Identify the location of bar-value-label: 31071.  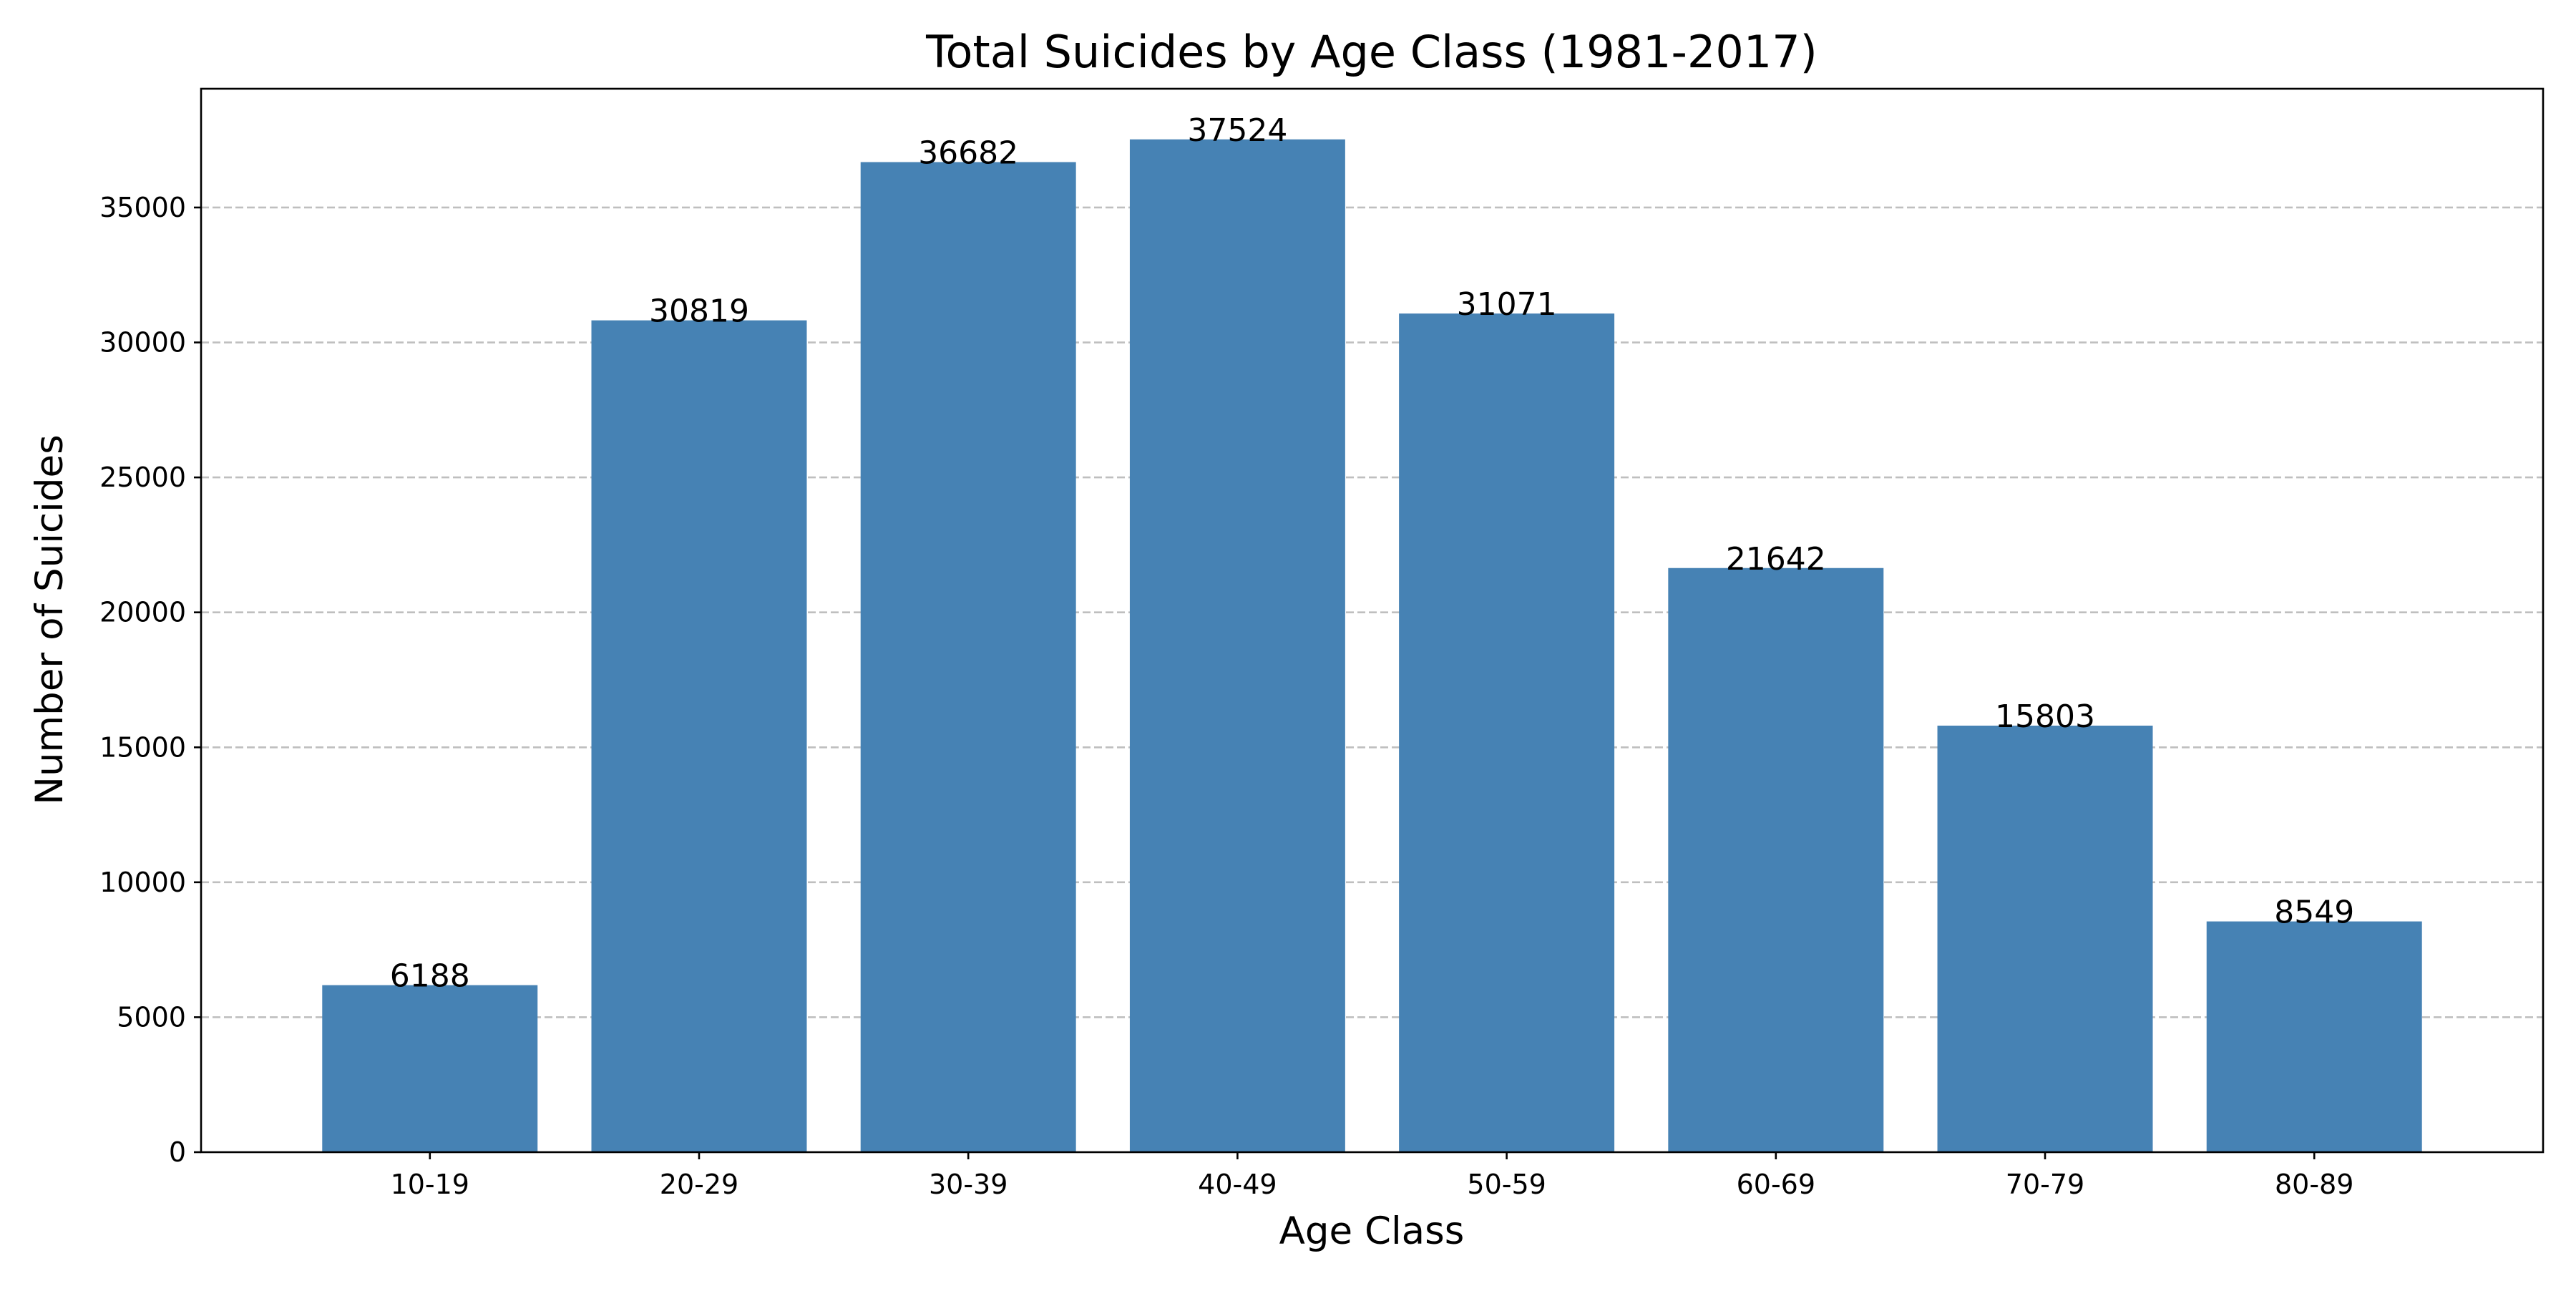
(1507, 304).